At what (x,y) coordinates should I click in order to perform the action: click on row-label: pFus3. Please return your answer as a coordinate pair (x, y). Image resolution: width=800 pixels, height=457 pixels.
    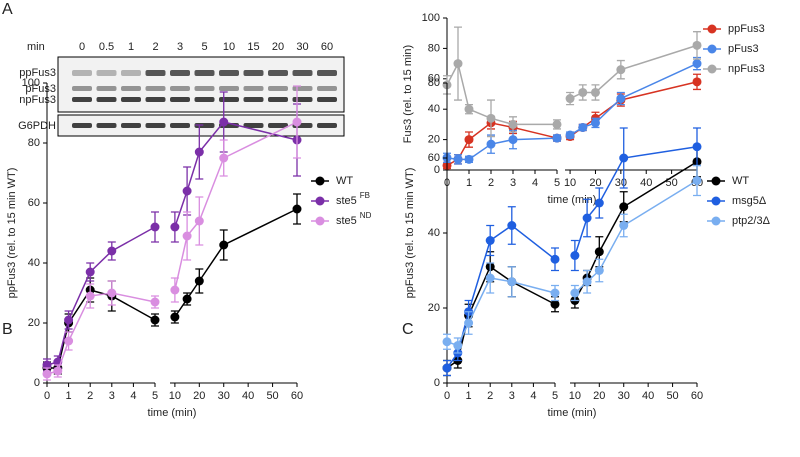
    Looking at the image, I should click on (40, 89).